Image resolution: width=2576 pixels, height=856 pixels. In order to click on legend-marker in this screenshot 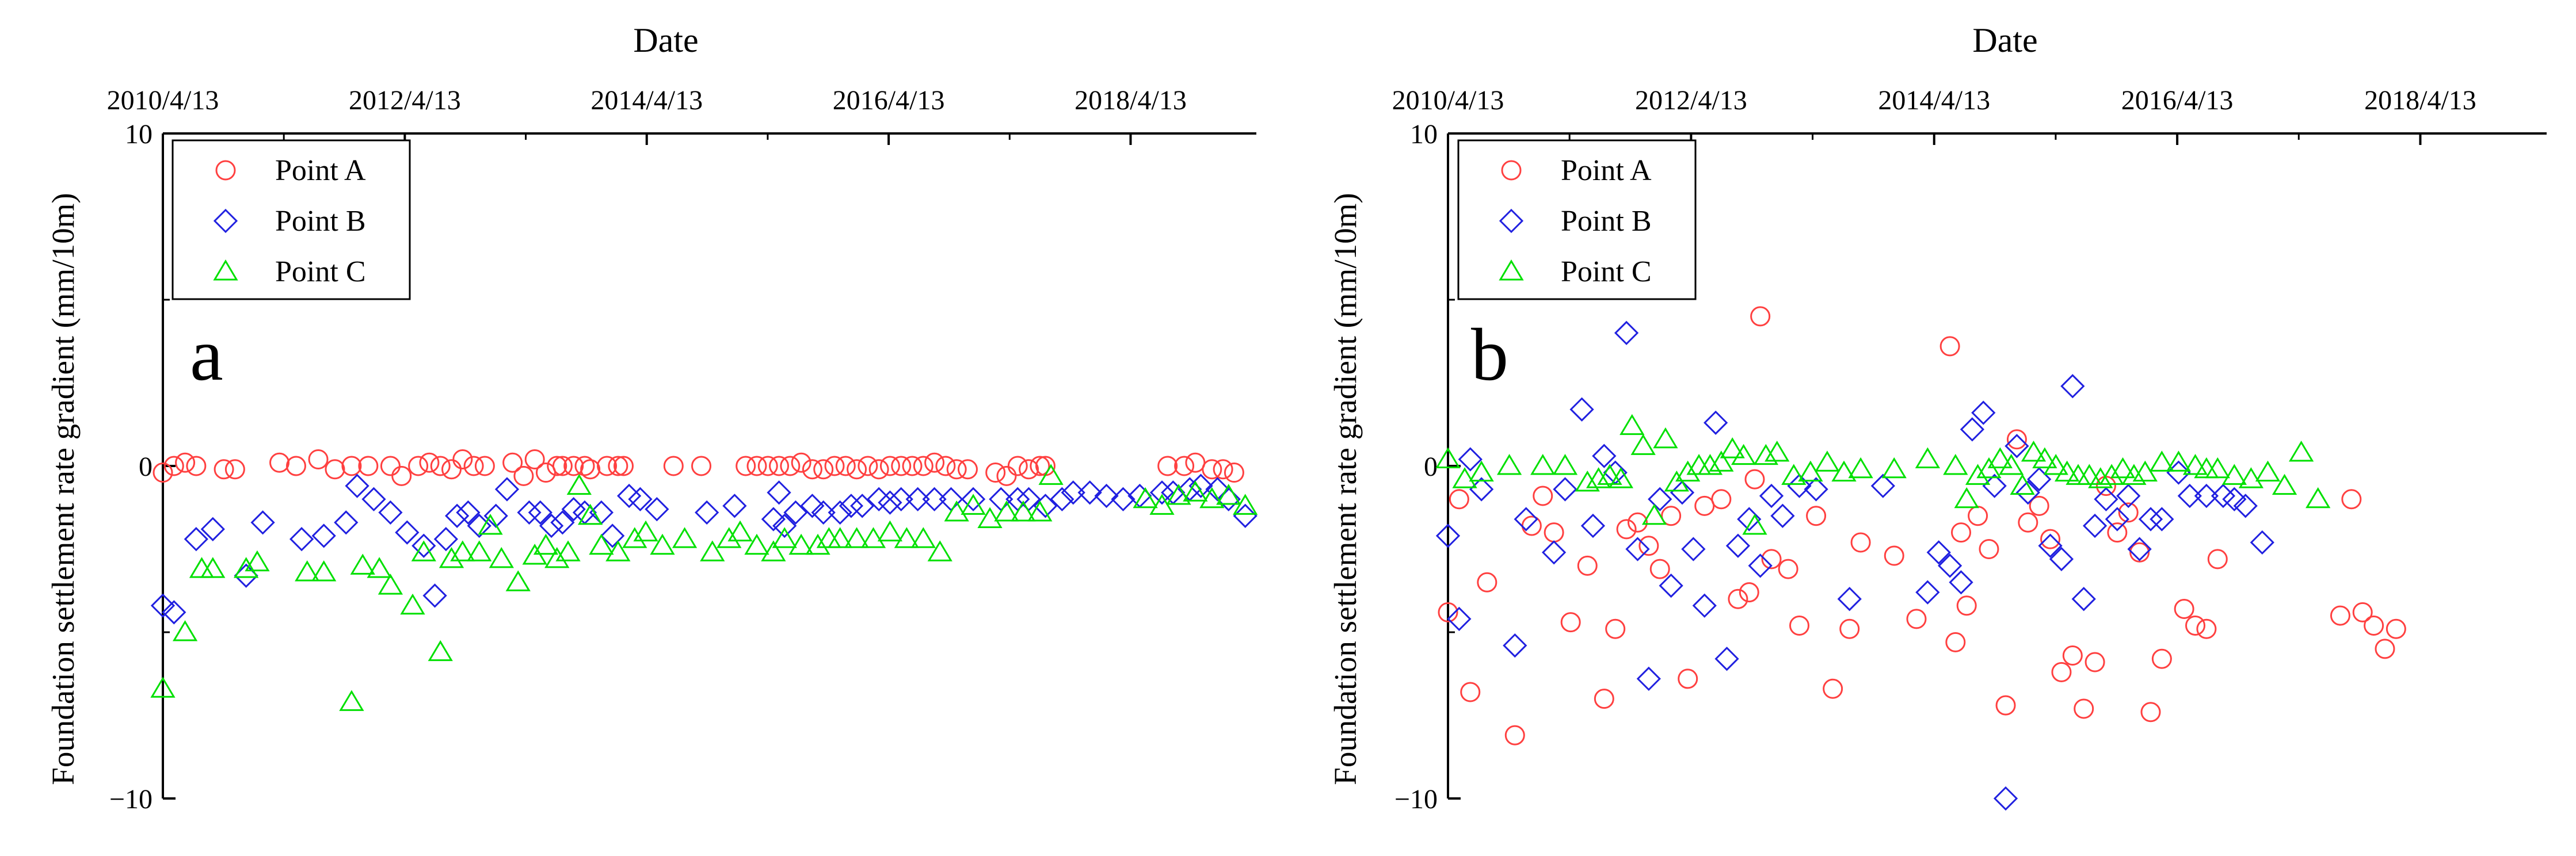, I will do `click(1511, 221)`.